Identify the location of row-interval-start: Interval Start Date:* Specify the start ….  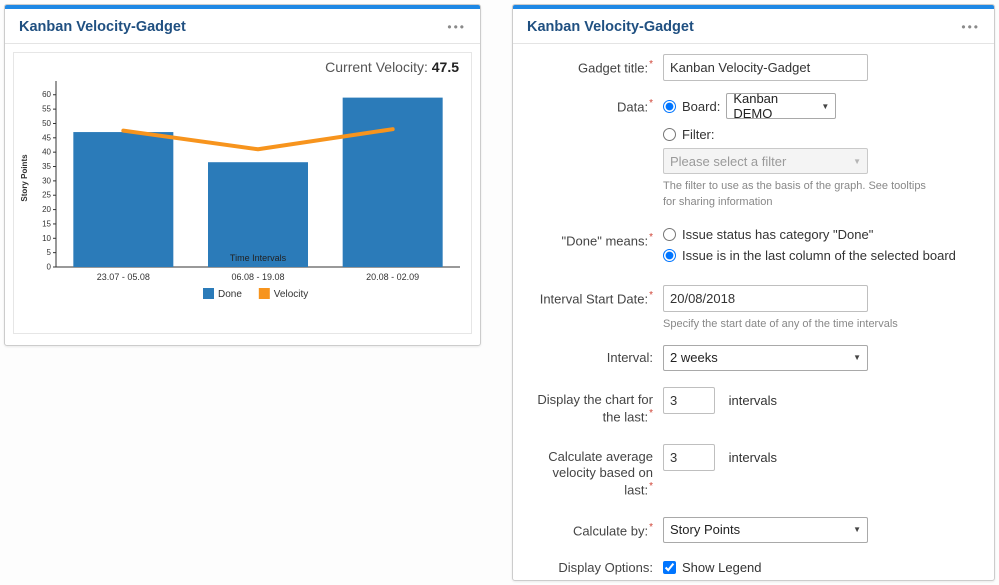
(751, 308).